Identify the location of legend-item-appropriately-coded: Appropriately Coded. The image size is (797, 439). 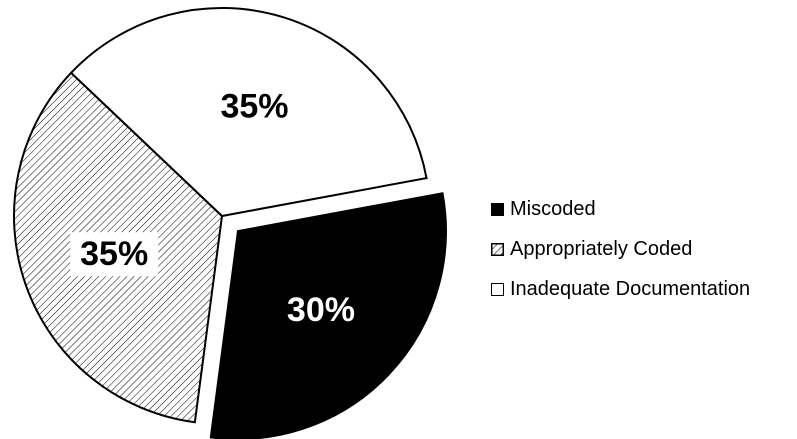
(620, 249).